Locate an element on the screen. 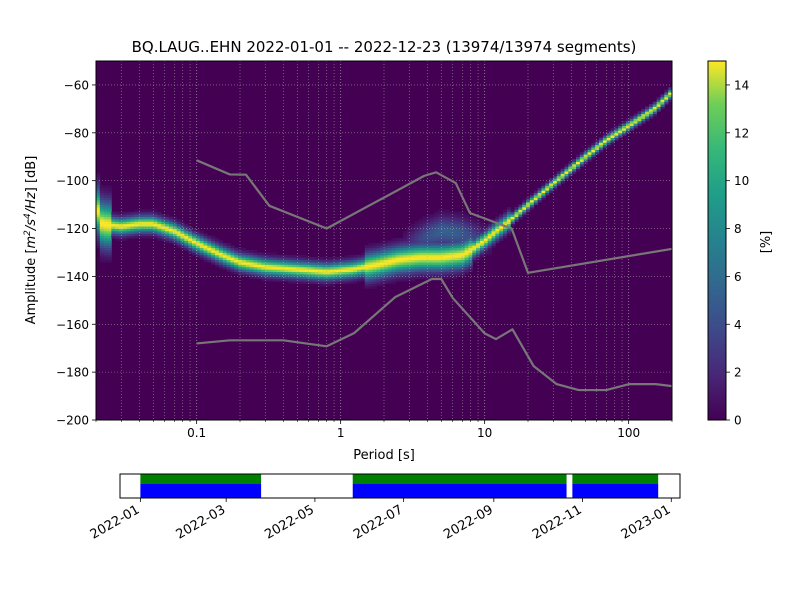  timeline-tick-label: 2022-09 is located at coordinates (468, 522).